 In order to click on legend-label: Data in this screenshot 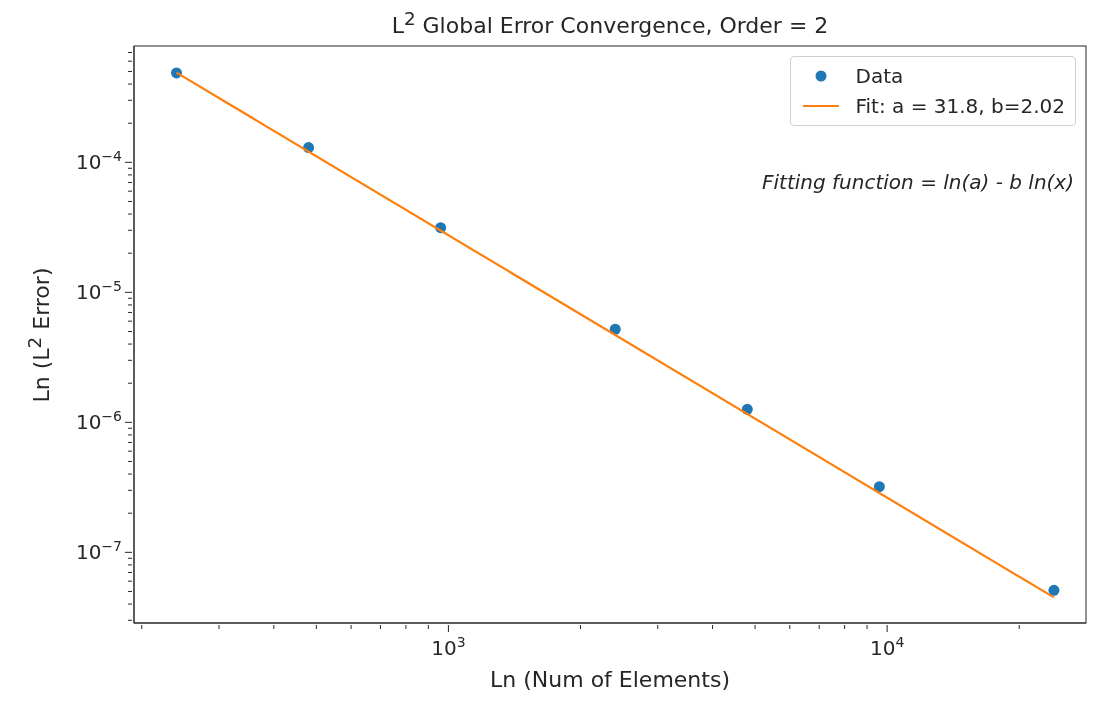, I will do `click(879, 76)`.